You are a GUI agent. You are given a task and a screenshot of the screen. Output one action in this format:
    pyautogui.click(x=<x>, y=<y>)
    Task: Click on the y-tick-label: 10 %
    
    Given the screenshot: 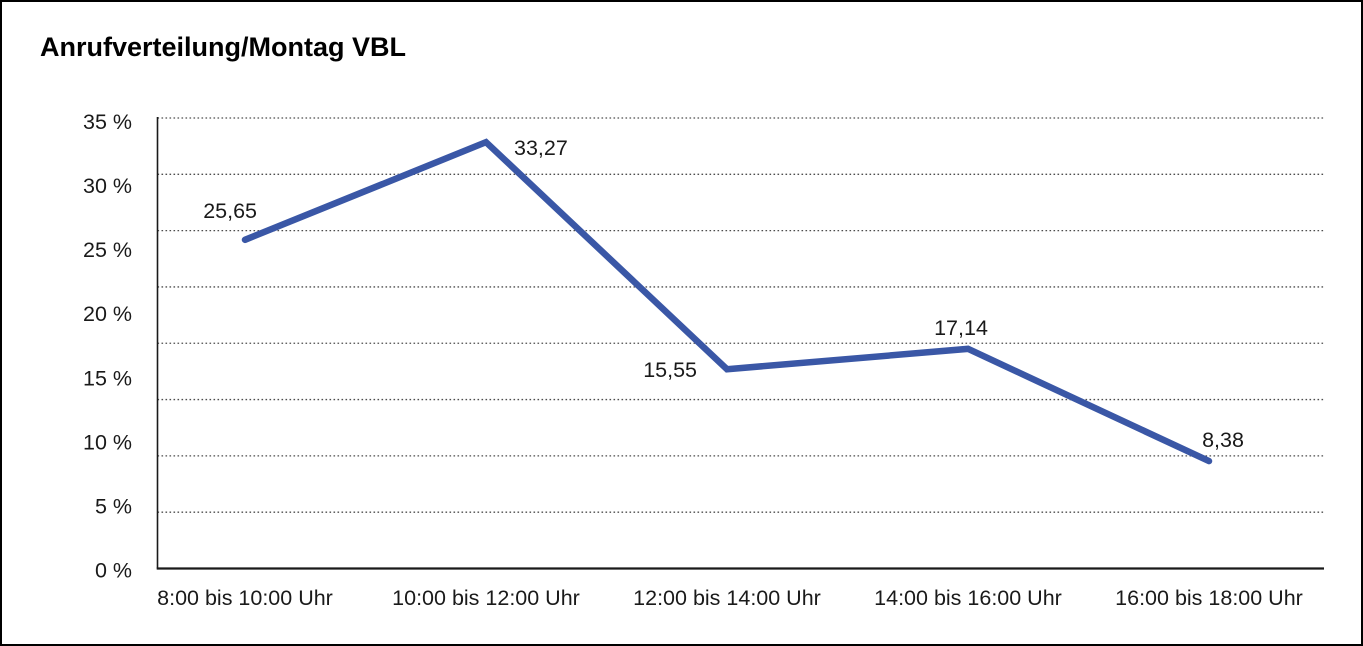 What is the action you would take?
    pyautogui.click(x=107, y=442)
    